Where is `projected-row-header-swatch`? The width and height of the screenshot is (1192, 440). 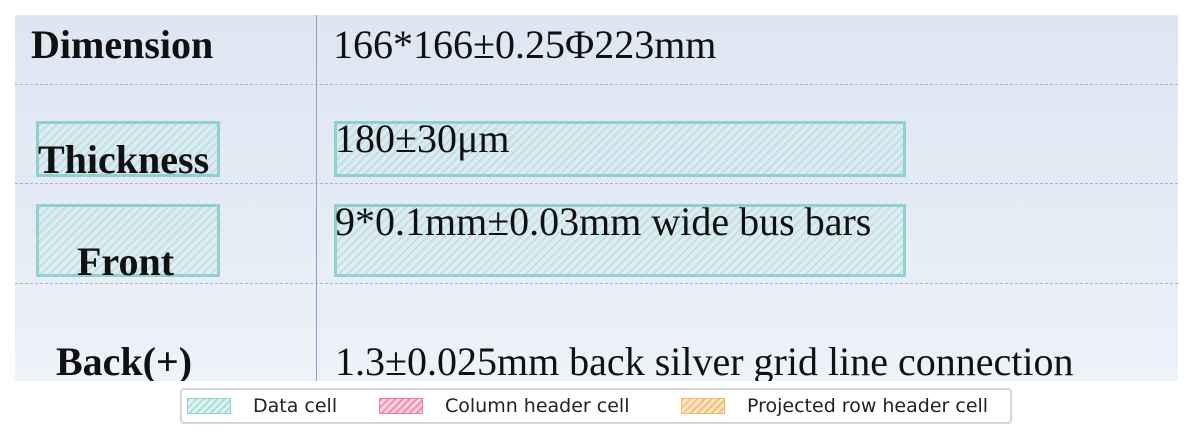
projected-row-header-swatch is located at coordinates (703, 406).